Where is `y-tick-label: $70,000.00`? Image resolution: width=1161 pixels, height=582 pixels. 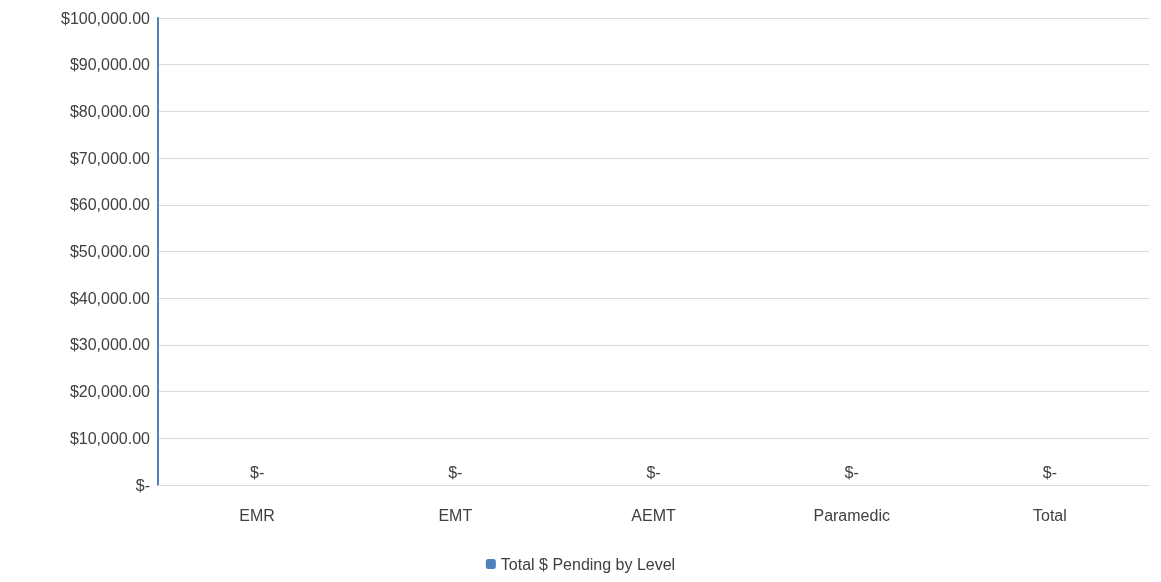
y-tick-label: $70,000.00 is located at coordinates (110, 158).